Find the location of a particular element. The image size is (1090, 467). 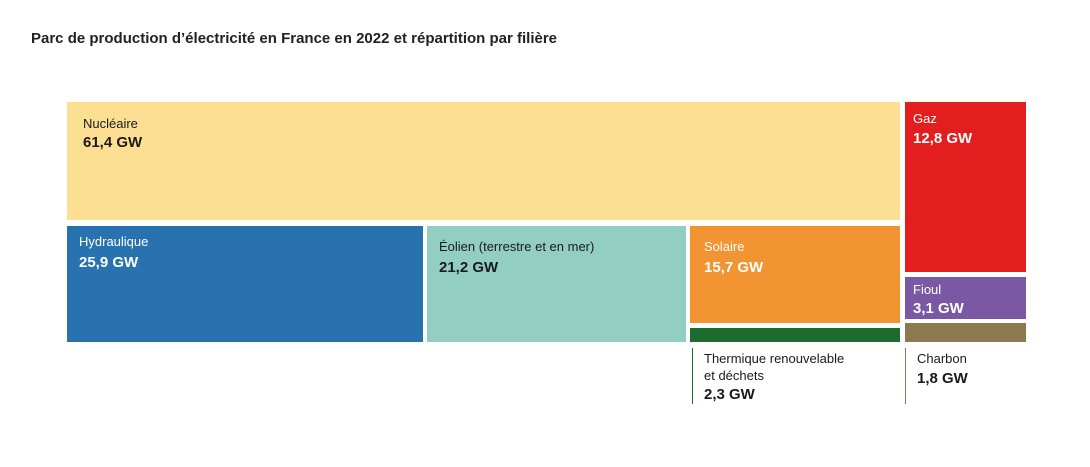

treemap-cell-eolien-terrestre-et-en-mer is located at coordinates (556, 284).